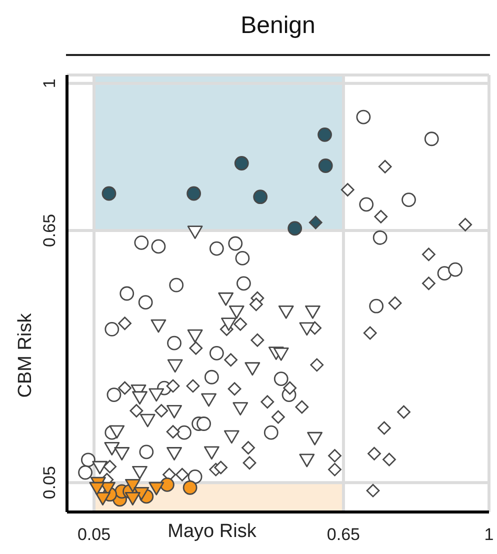 The height and width of the screenshot is (554, 497). Describe the element at coordinates (489, 534) in the screenshot. I see `x-tick-label: 1` at that location.